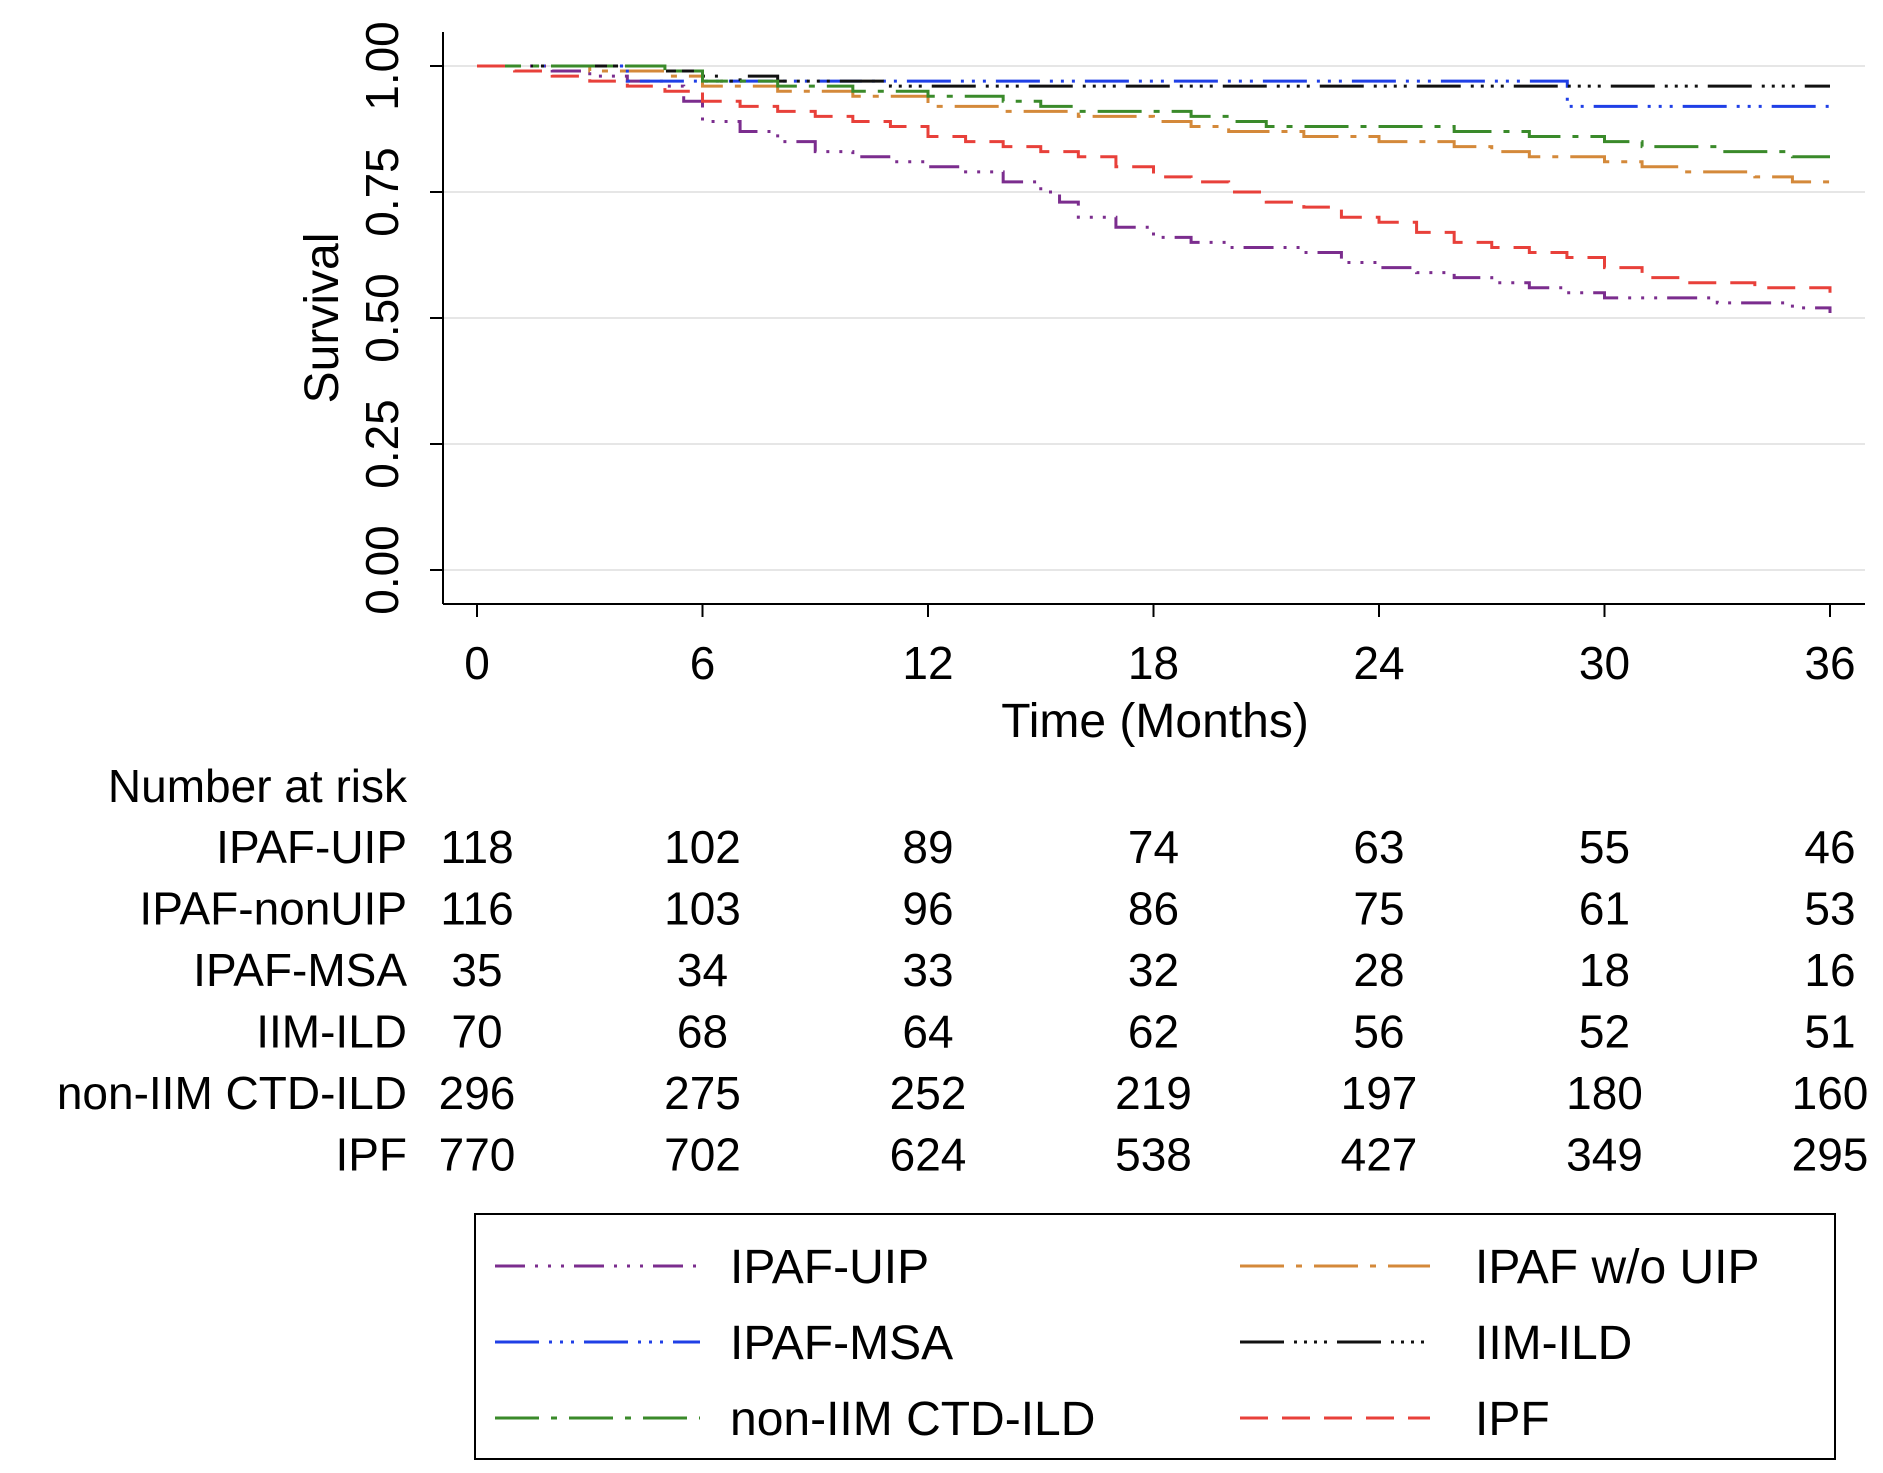 The width and height of the screenshot is (1883, 1473). Describe the element at coordinates (382, 192) in the screenshot. I see `y-tick-label-3: 0.75` at that location.